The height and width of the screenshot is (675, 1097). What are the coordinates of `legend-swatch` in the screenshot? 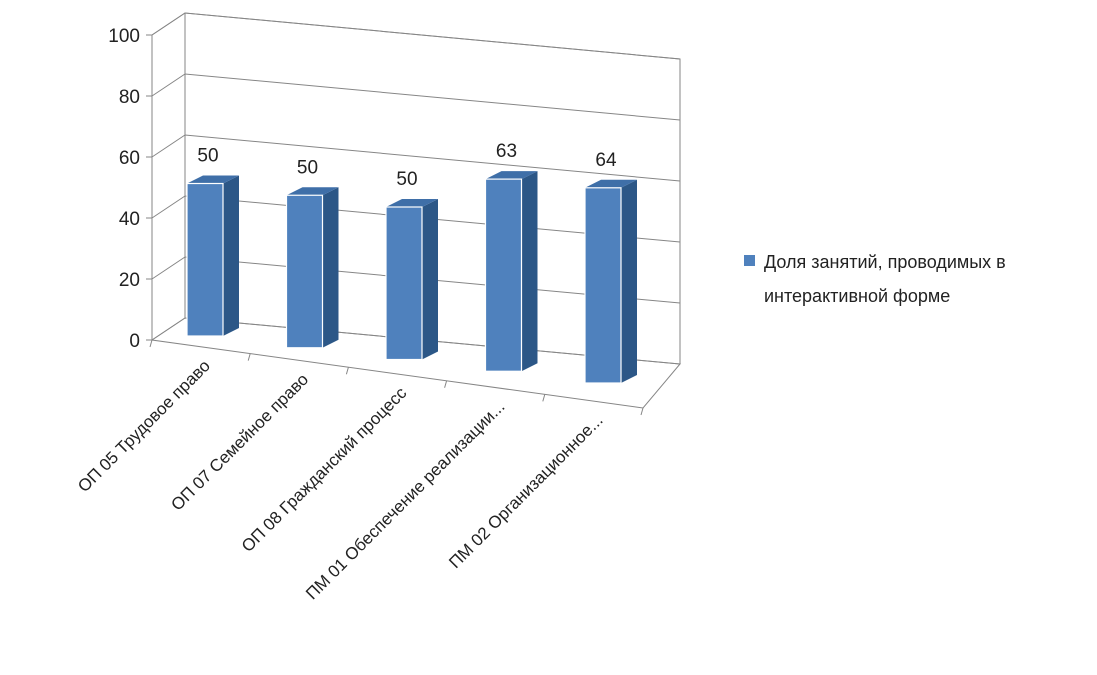 It's located at (749, 260).